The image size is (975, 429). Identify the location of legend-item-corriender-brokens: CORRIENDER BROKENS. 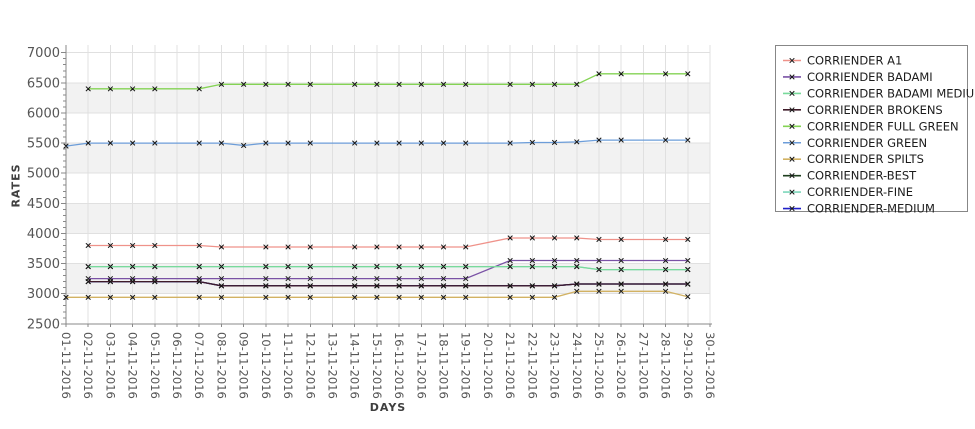
(863, 110).